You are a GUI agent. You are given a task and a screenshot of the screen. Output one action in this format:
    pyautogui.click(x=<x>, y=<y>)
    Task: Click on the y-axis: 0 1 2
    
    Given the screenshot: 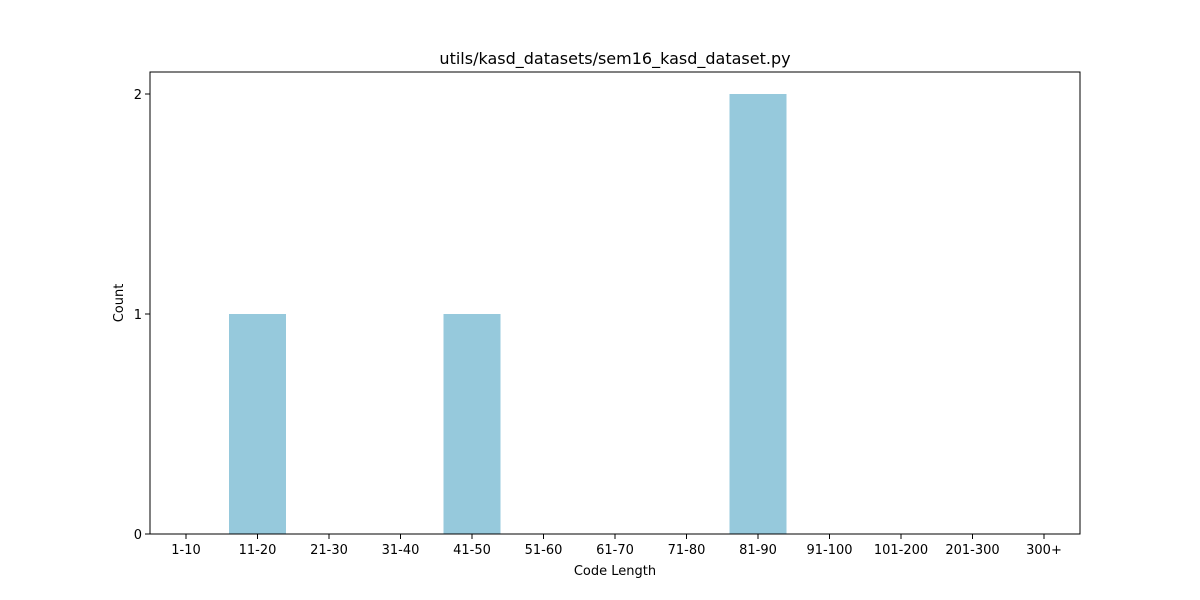 What is the action you would take?
    pyautogui.click(x=142, y=315)
    